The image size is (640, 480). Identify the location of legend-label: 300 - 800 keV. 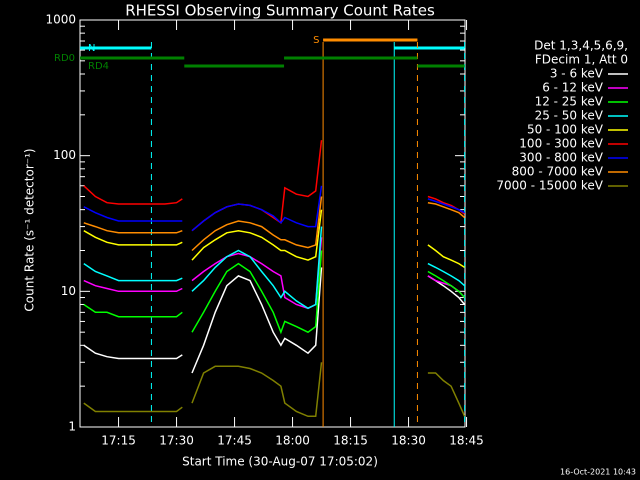
(561, 158).